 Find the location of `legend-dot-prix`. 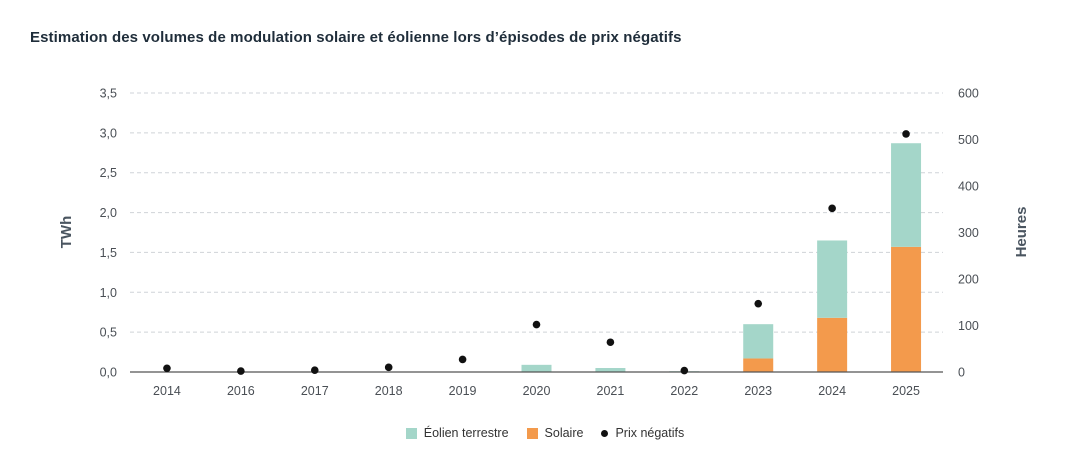

legend-dot-prix is located at coordinates (605, 433).